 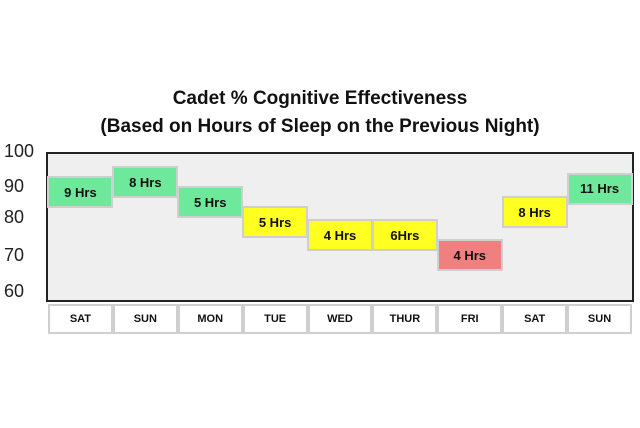 What do you see at coordinates (320, 98) in the screenshot?
I see `chart-title: Cadet % Cognitive Effectiveness` at bounding box center [320, 98].